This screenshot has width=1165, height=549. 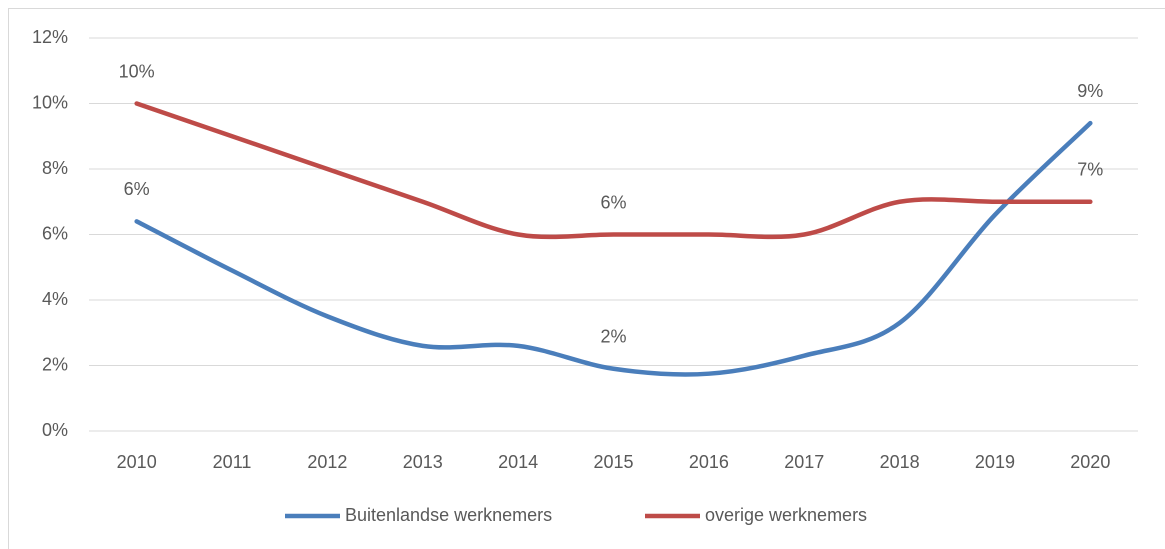 What do you see at coordinates (137, 71) in the screenshot?
I see `data-label: 10%` at bounding box center [137, 71].